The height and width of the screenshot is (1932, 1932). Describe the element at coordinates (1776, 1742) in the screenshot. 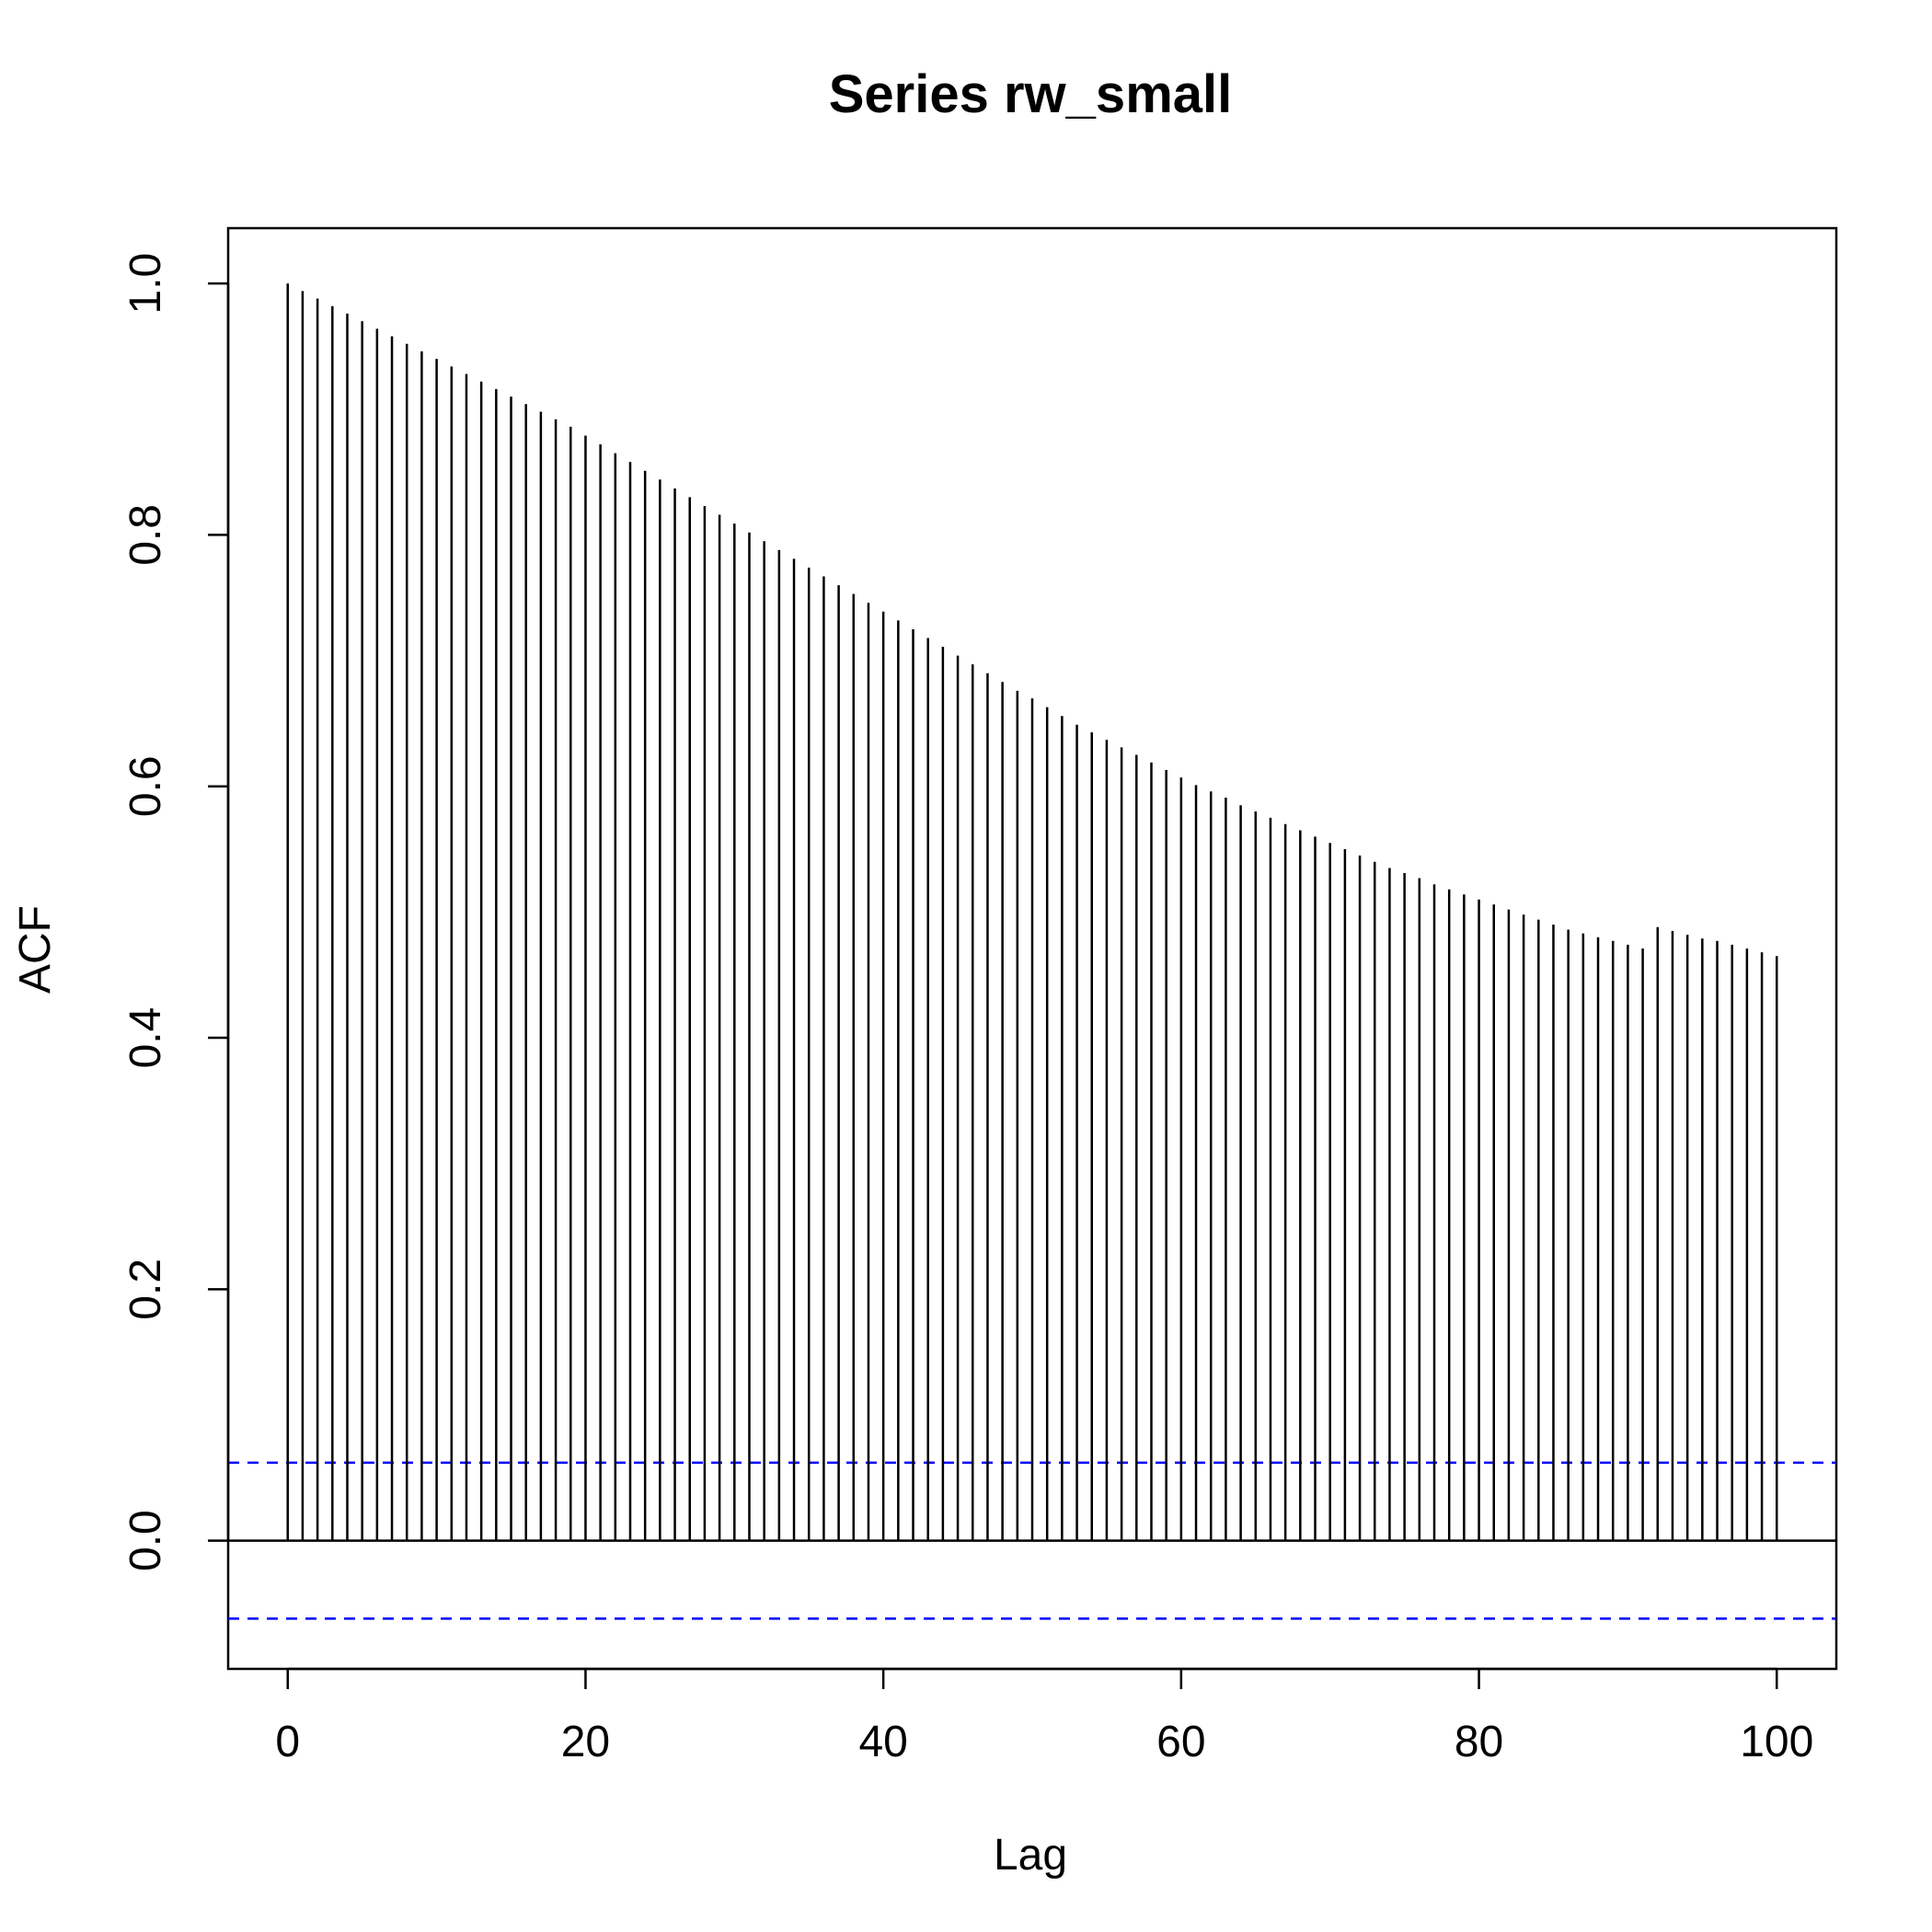

I see `x-tick-label: 100` at that location.